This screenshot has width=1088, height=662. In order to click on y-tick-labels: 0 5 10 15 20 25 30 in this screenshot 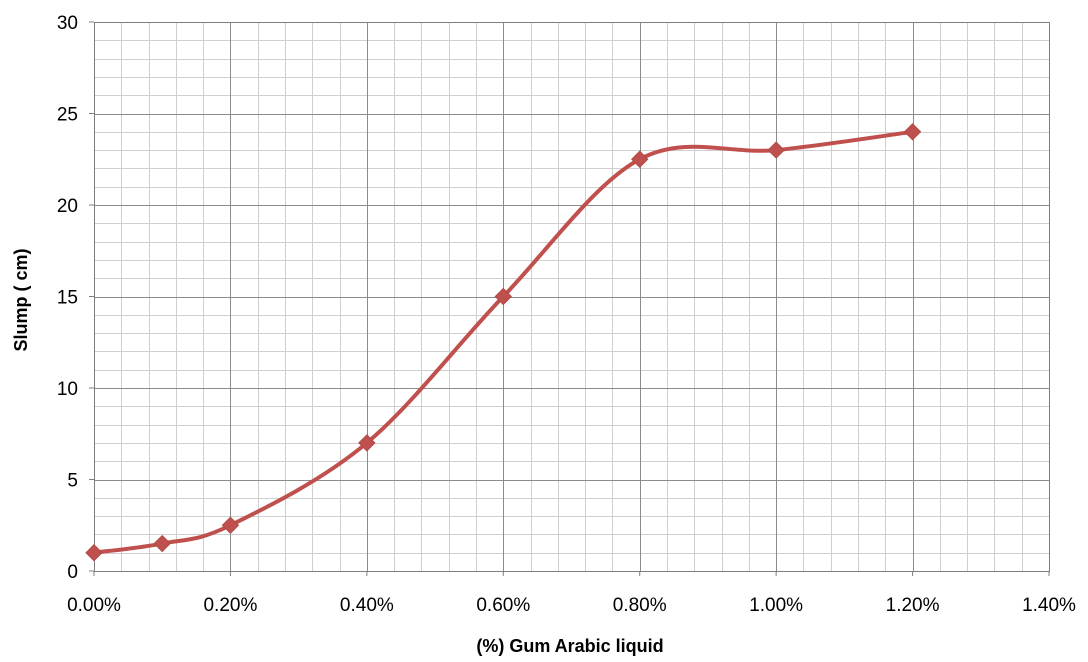, I will do `click(75, 298)`.